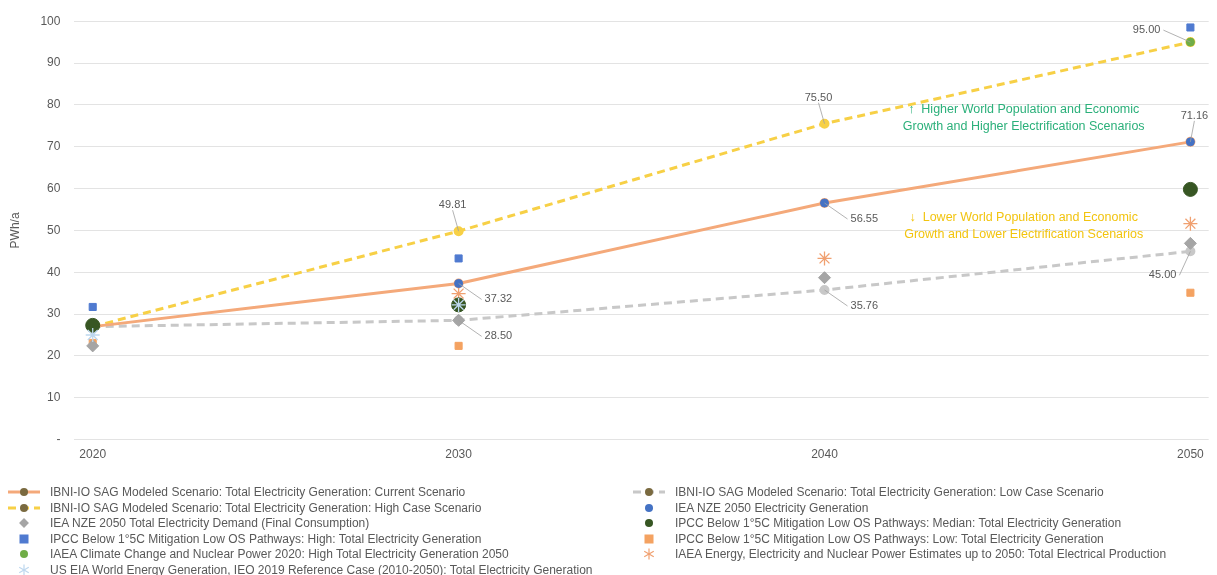  What do you see at coordinates (14, 230) in the screenshot?
I see `y-axis-title: PWh/a` at bounding box center [14, 230].